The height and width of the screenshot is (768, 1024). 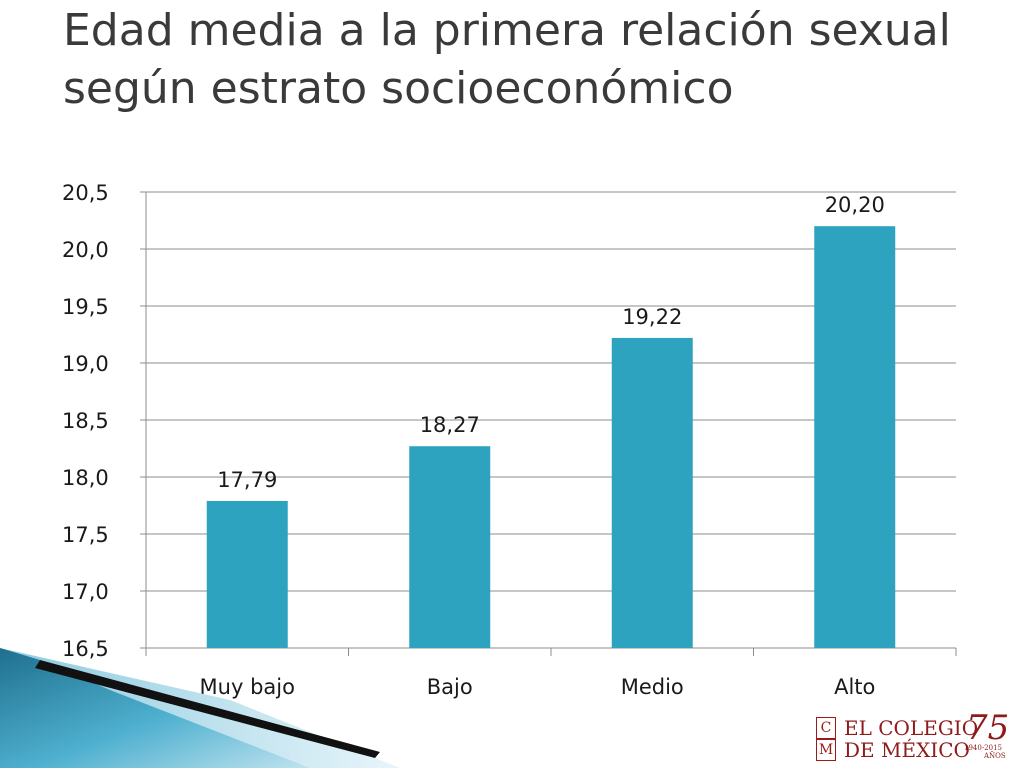 I want to click on bar-alto, so click(x=855, y=437).